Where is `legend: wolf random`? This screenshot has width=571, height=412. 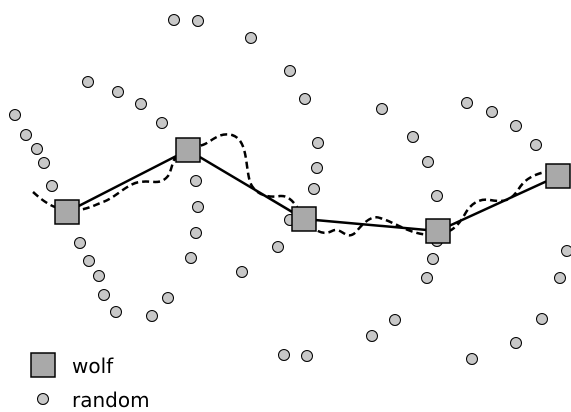 legend: wolf random is located at coordinates (90, 382).